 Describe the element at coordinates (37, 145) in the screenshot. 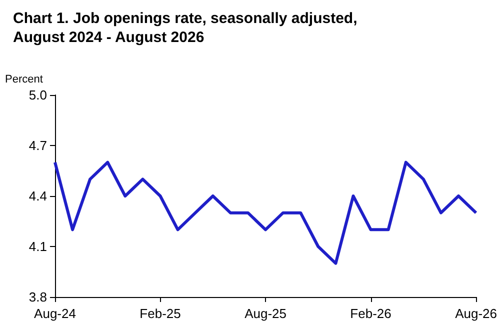

I see `y-tick-label: 4.7` at that location.